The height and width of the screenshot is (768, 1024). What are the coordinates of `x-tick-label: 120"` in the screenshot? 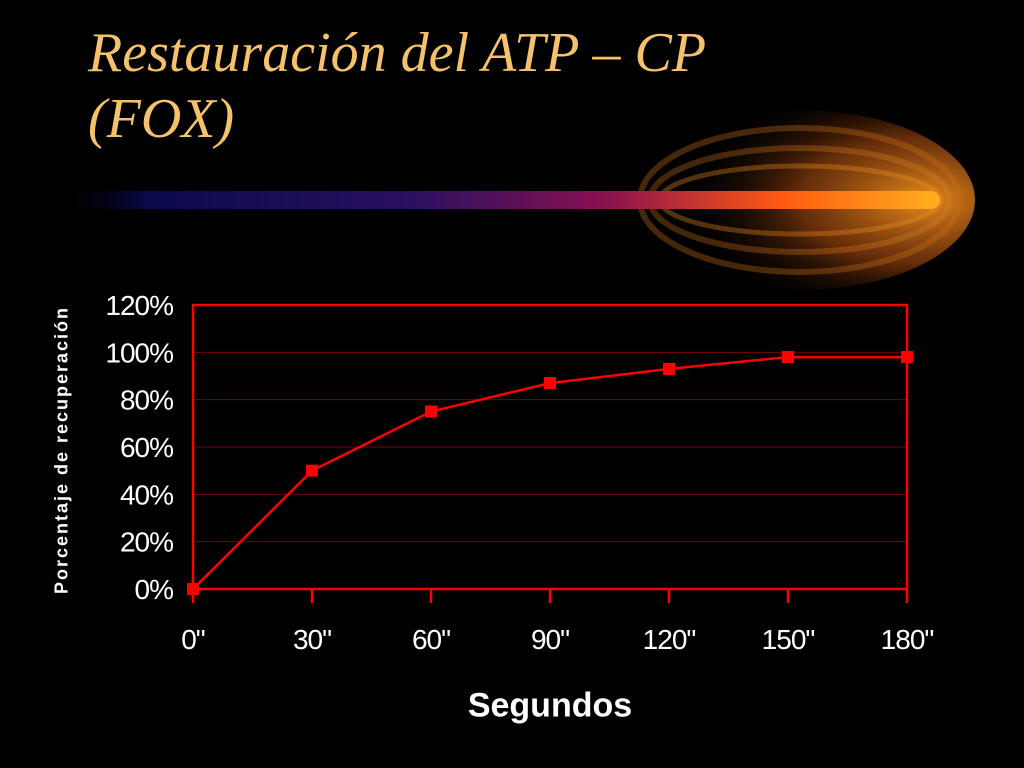 It's located at (669, 639).